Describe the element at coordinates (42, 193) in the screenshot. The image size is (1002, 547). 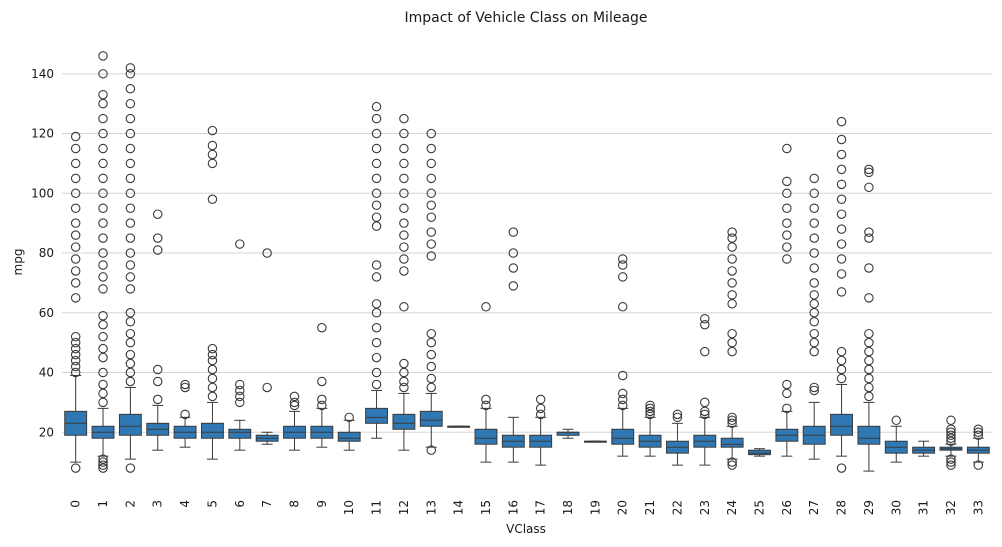
I see `y-tick-label: 100` at that location.